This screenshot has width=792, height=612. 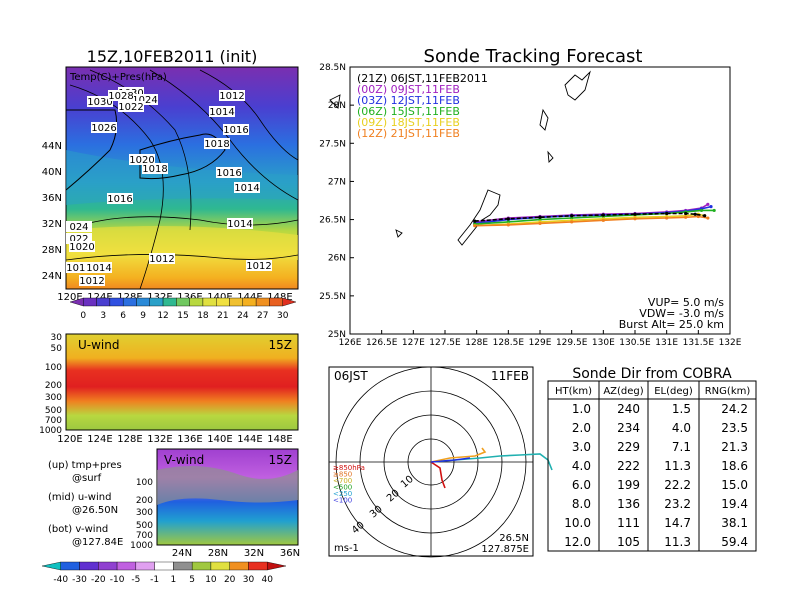 I want to click on table-cell: 22.2, so click(x=677, y=485).